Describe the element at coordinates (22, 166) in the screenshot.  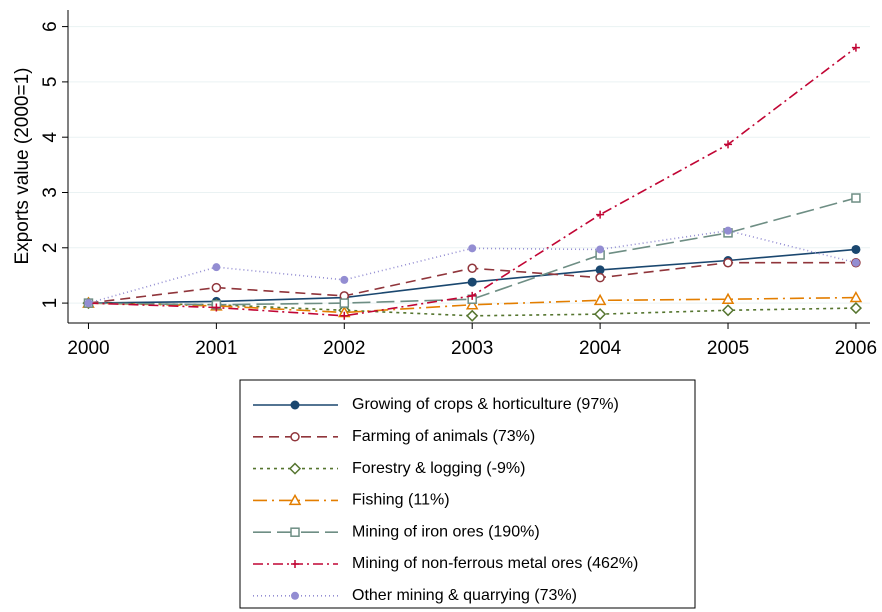
I see `y-axis-label: Exports value (2000=1)` at that location.